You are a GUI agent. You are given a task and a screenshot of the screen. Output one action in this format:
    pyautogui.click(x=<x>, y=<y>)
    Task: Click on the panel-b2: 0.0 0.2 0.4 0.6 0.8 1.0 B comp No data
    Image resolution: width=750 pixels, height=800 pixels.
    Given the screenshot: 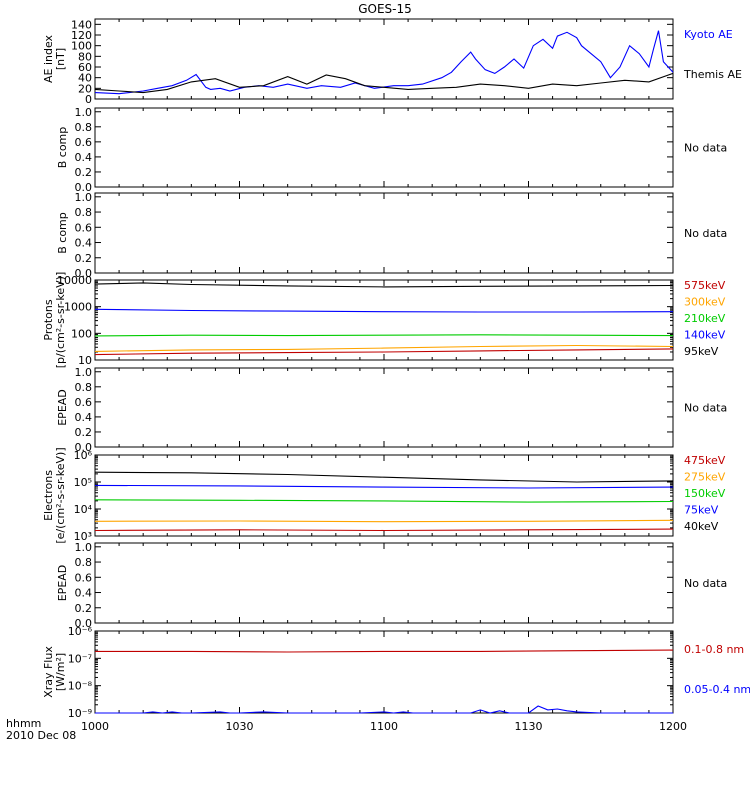 What is the action you would take?
    pyautogui.click(x=391, y=235)
    